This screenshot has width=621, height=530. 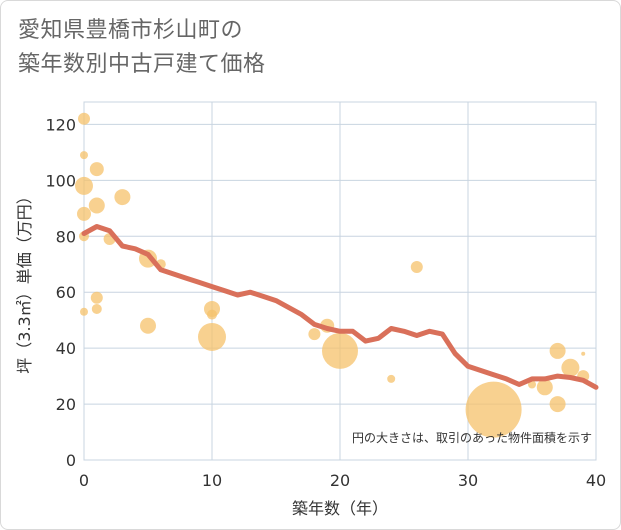 I want to click on y-tick-label: 100, so click(x=60, y=180).